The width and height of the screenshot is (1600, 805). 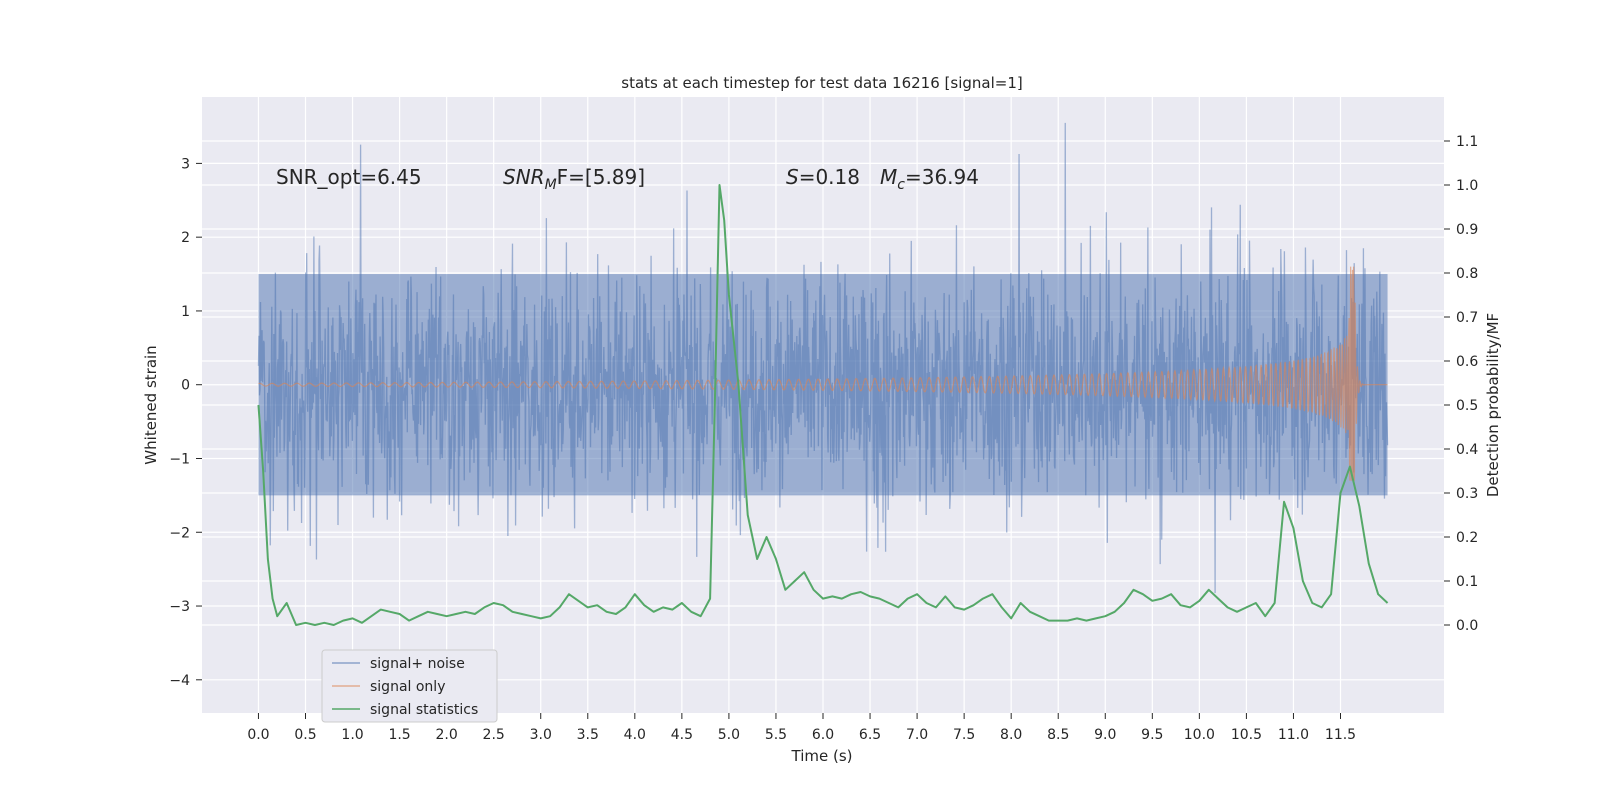 I want to click on y-right-tick-9: 0.2, so click(x=1467, y=538).